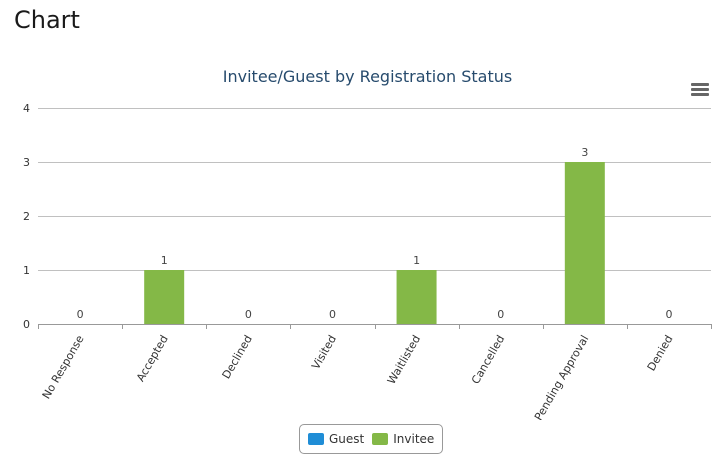  I want to click on hamburger-menu-icon, so click(700, 90).